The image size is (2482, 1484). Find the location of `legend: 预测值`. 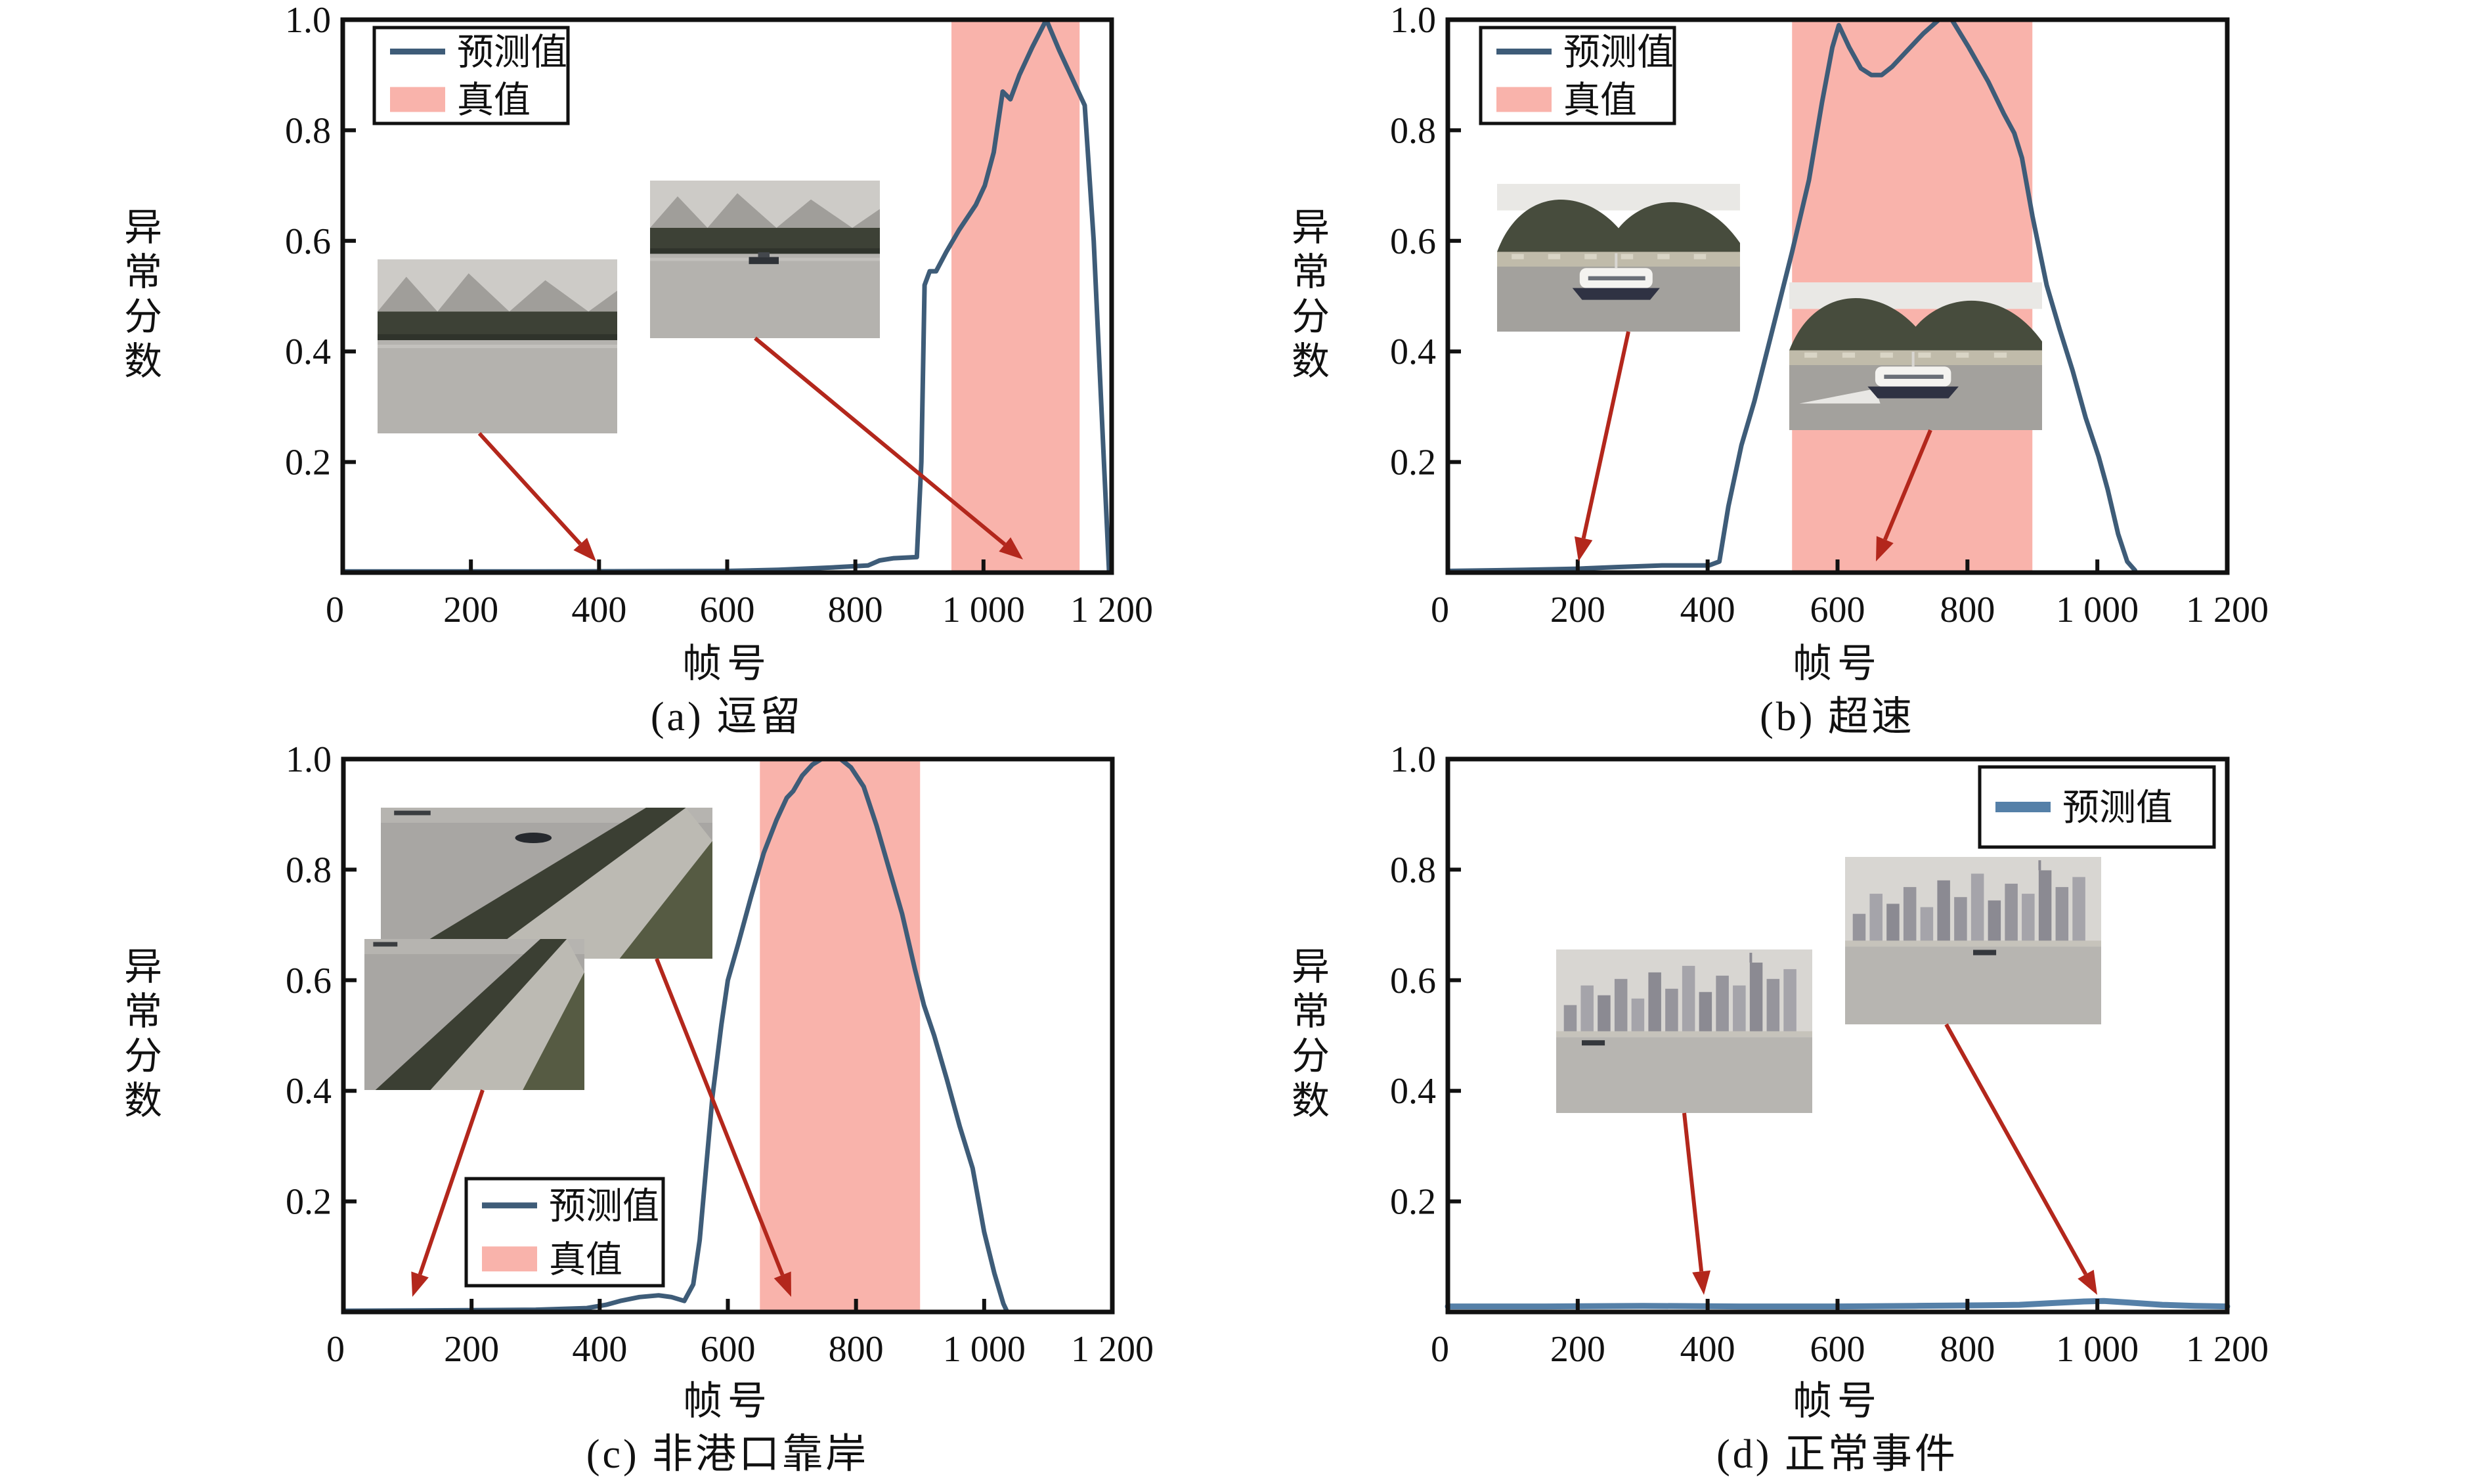

legend: 预测值 is located at coordinates (2097, 807).